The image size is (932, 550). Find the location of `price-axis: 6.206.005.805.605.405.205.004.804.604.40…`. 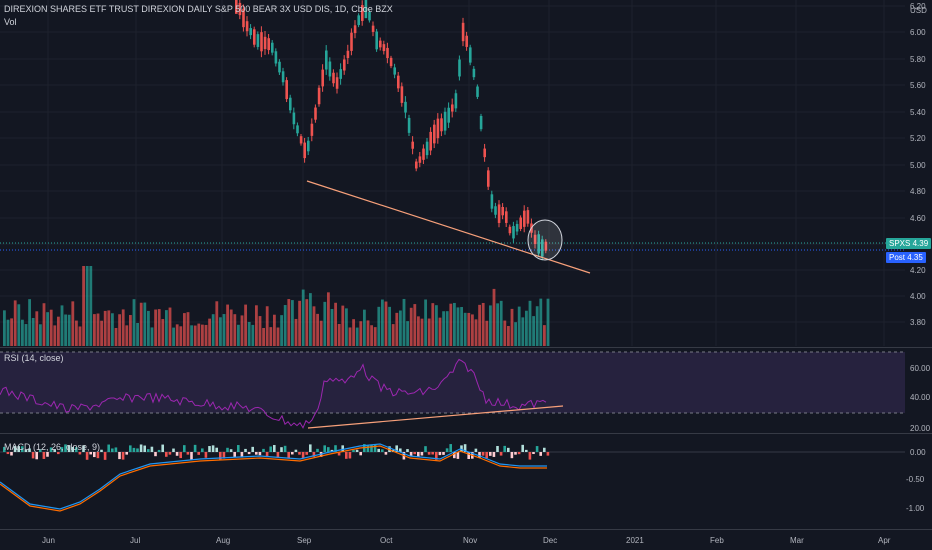

price-axis: 6.206.005.805.605.405.205.004.804.604.40… is located at coordinates (919, 173).